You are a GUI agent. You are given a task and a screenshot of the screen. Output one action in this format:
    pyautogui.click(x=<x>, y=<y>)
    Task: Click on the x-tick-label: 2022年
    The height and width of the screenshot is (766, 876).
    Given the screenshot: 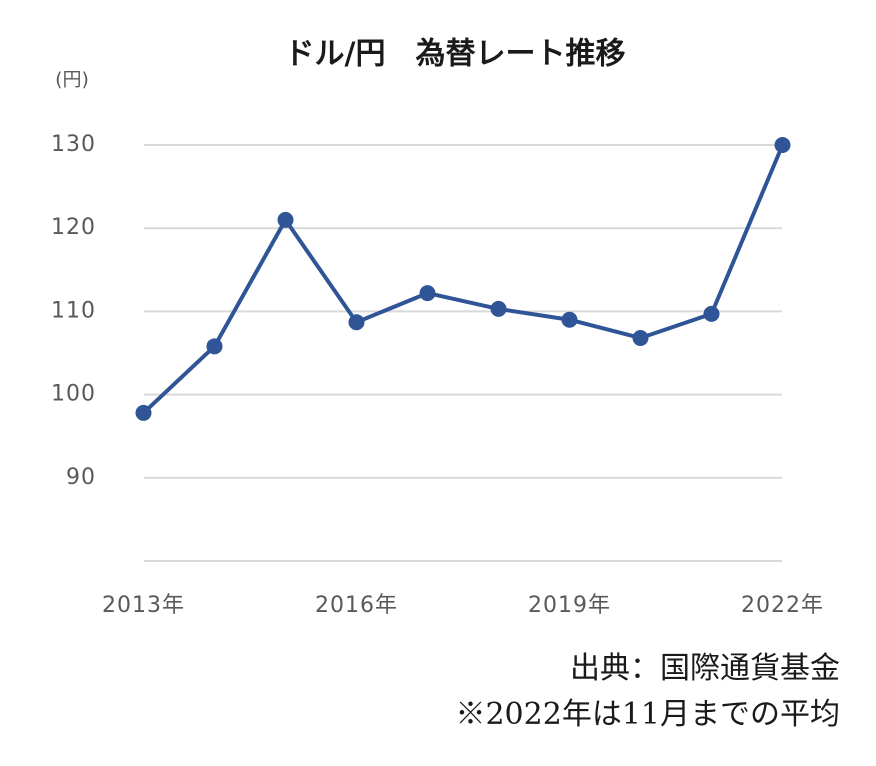 What is the action you would take?
    pyautogui.click(x=782, y=605)
    